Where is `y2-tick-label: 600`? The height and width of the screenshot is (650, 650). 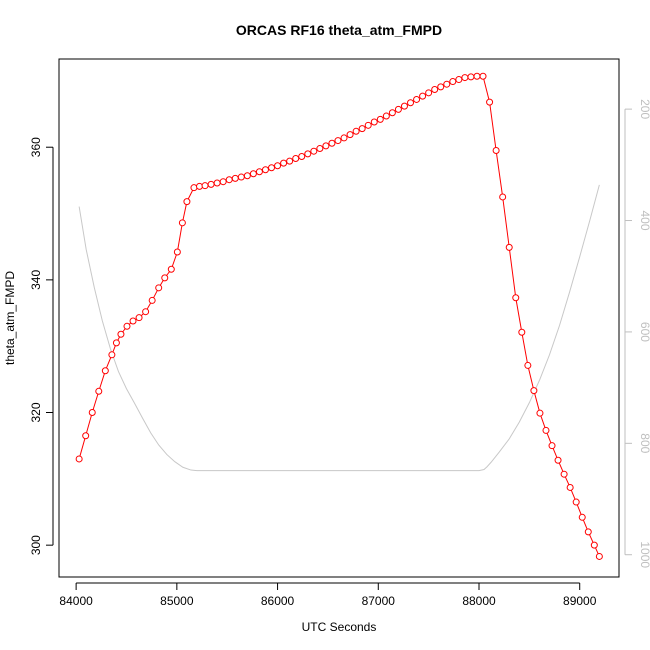
y2-tick-label: 600 is located at coordinates (644, 332).